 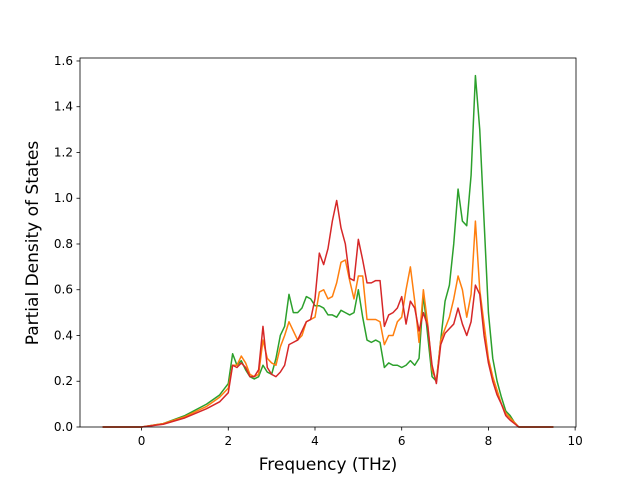 I want to click on x-tick-label: 6, so click(x=402, y=441).